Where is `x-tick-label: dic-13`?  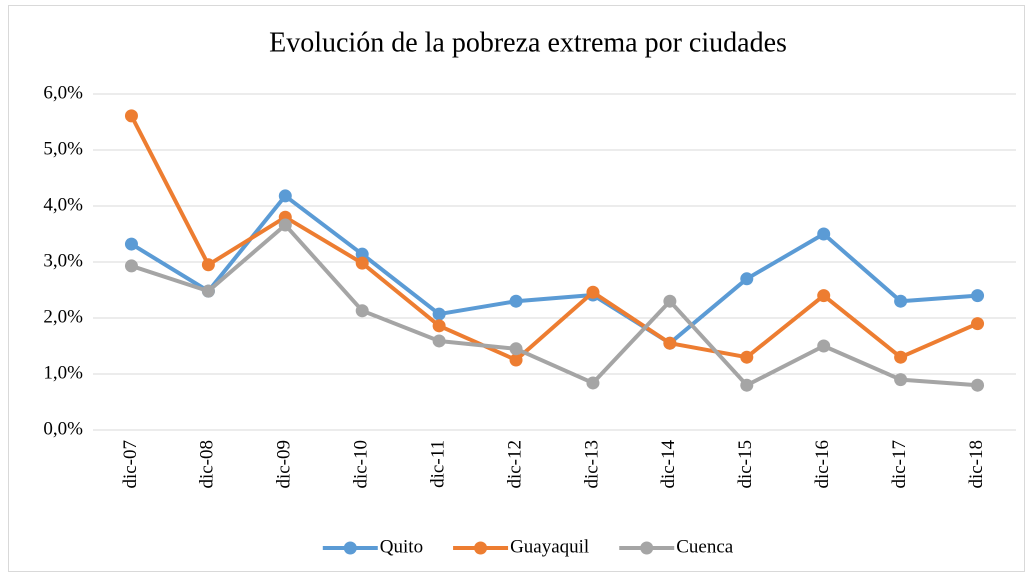
x-tick-label: dic-13 is located at coordinates (591, 464).